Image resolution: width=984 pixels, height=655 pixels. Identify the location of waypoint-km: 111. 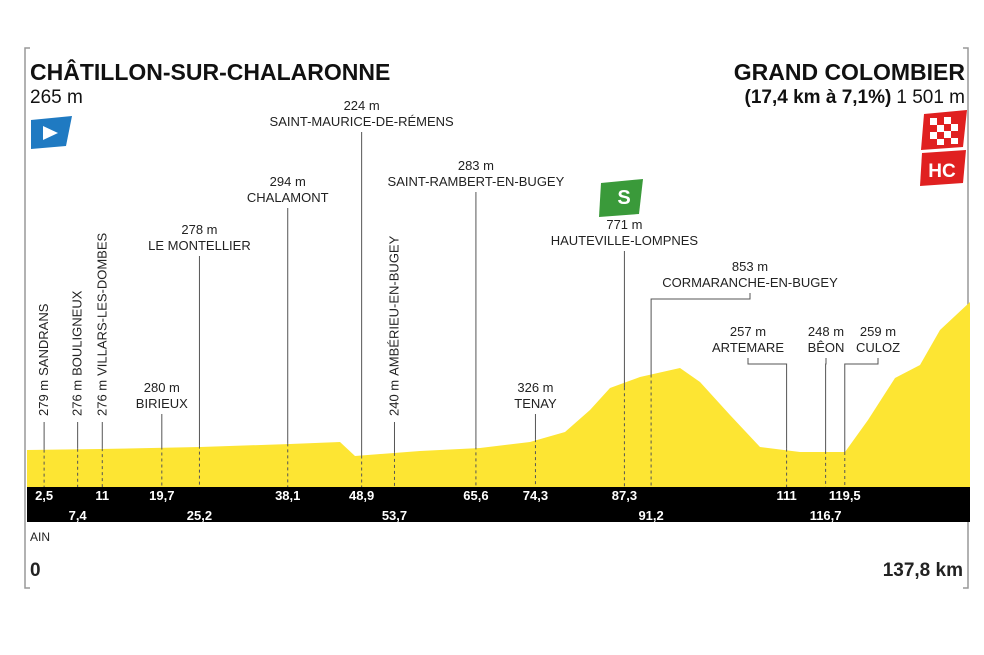
(786, 495).